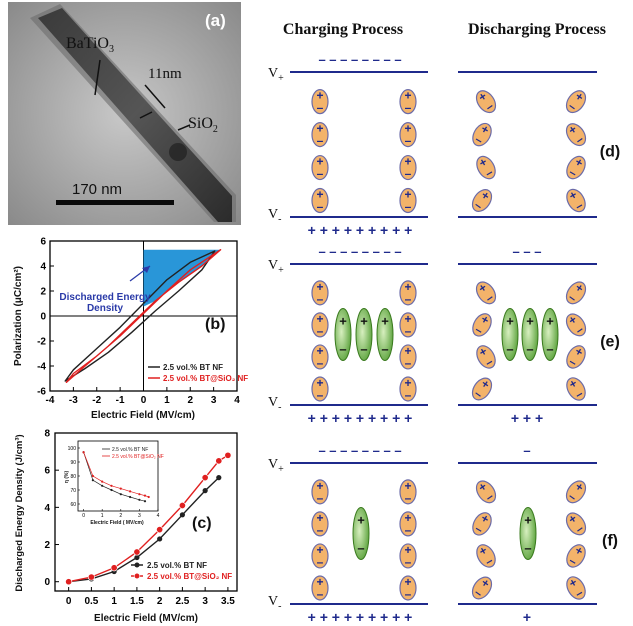  Describe the element at coordinates (237, 400) in the screenshot. I see `x-tick-label: 4` at that location.